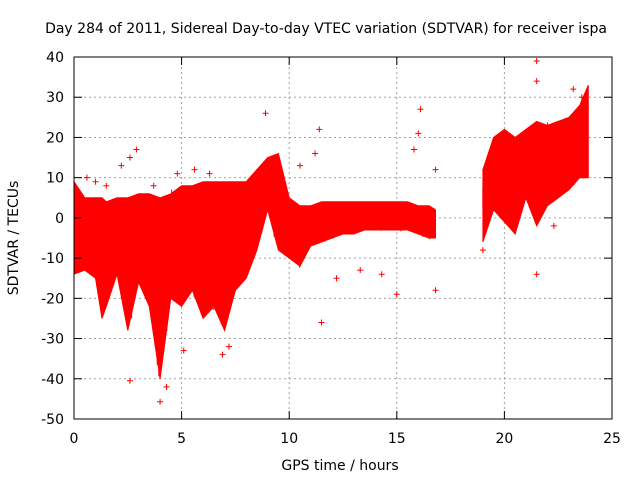 The height and width of the screenshot is (480, 640). I want to click on y-tick-label: 30, so click(55, 98).